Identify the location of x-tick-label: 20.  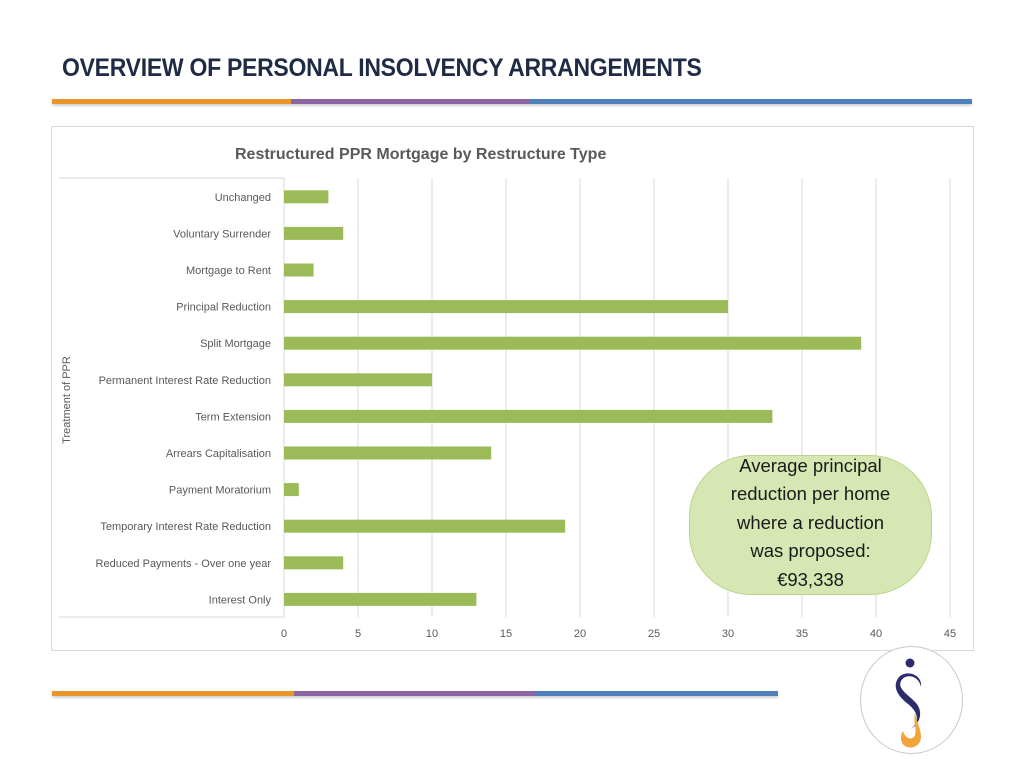
(580, 634).